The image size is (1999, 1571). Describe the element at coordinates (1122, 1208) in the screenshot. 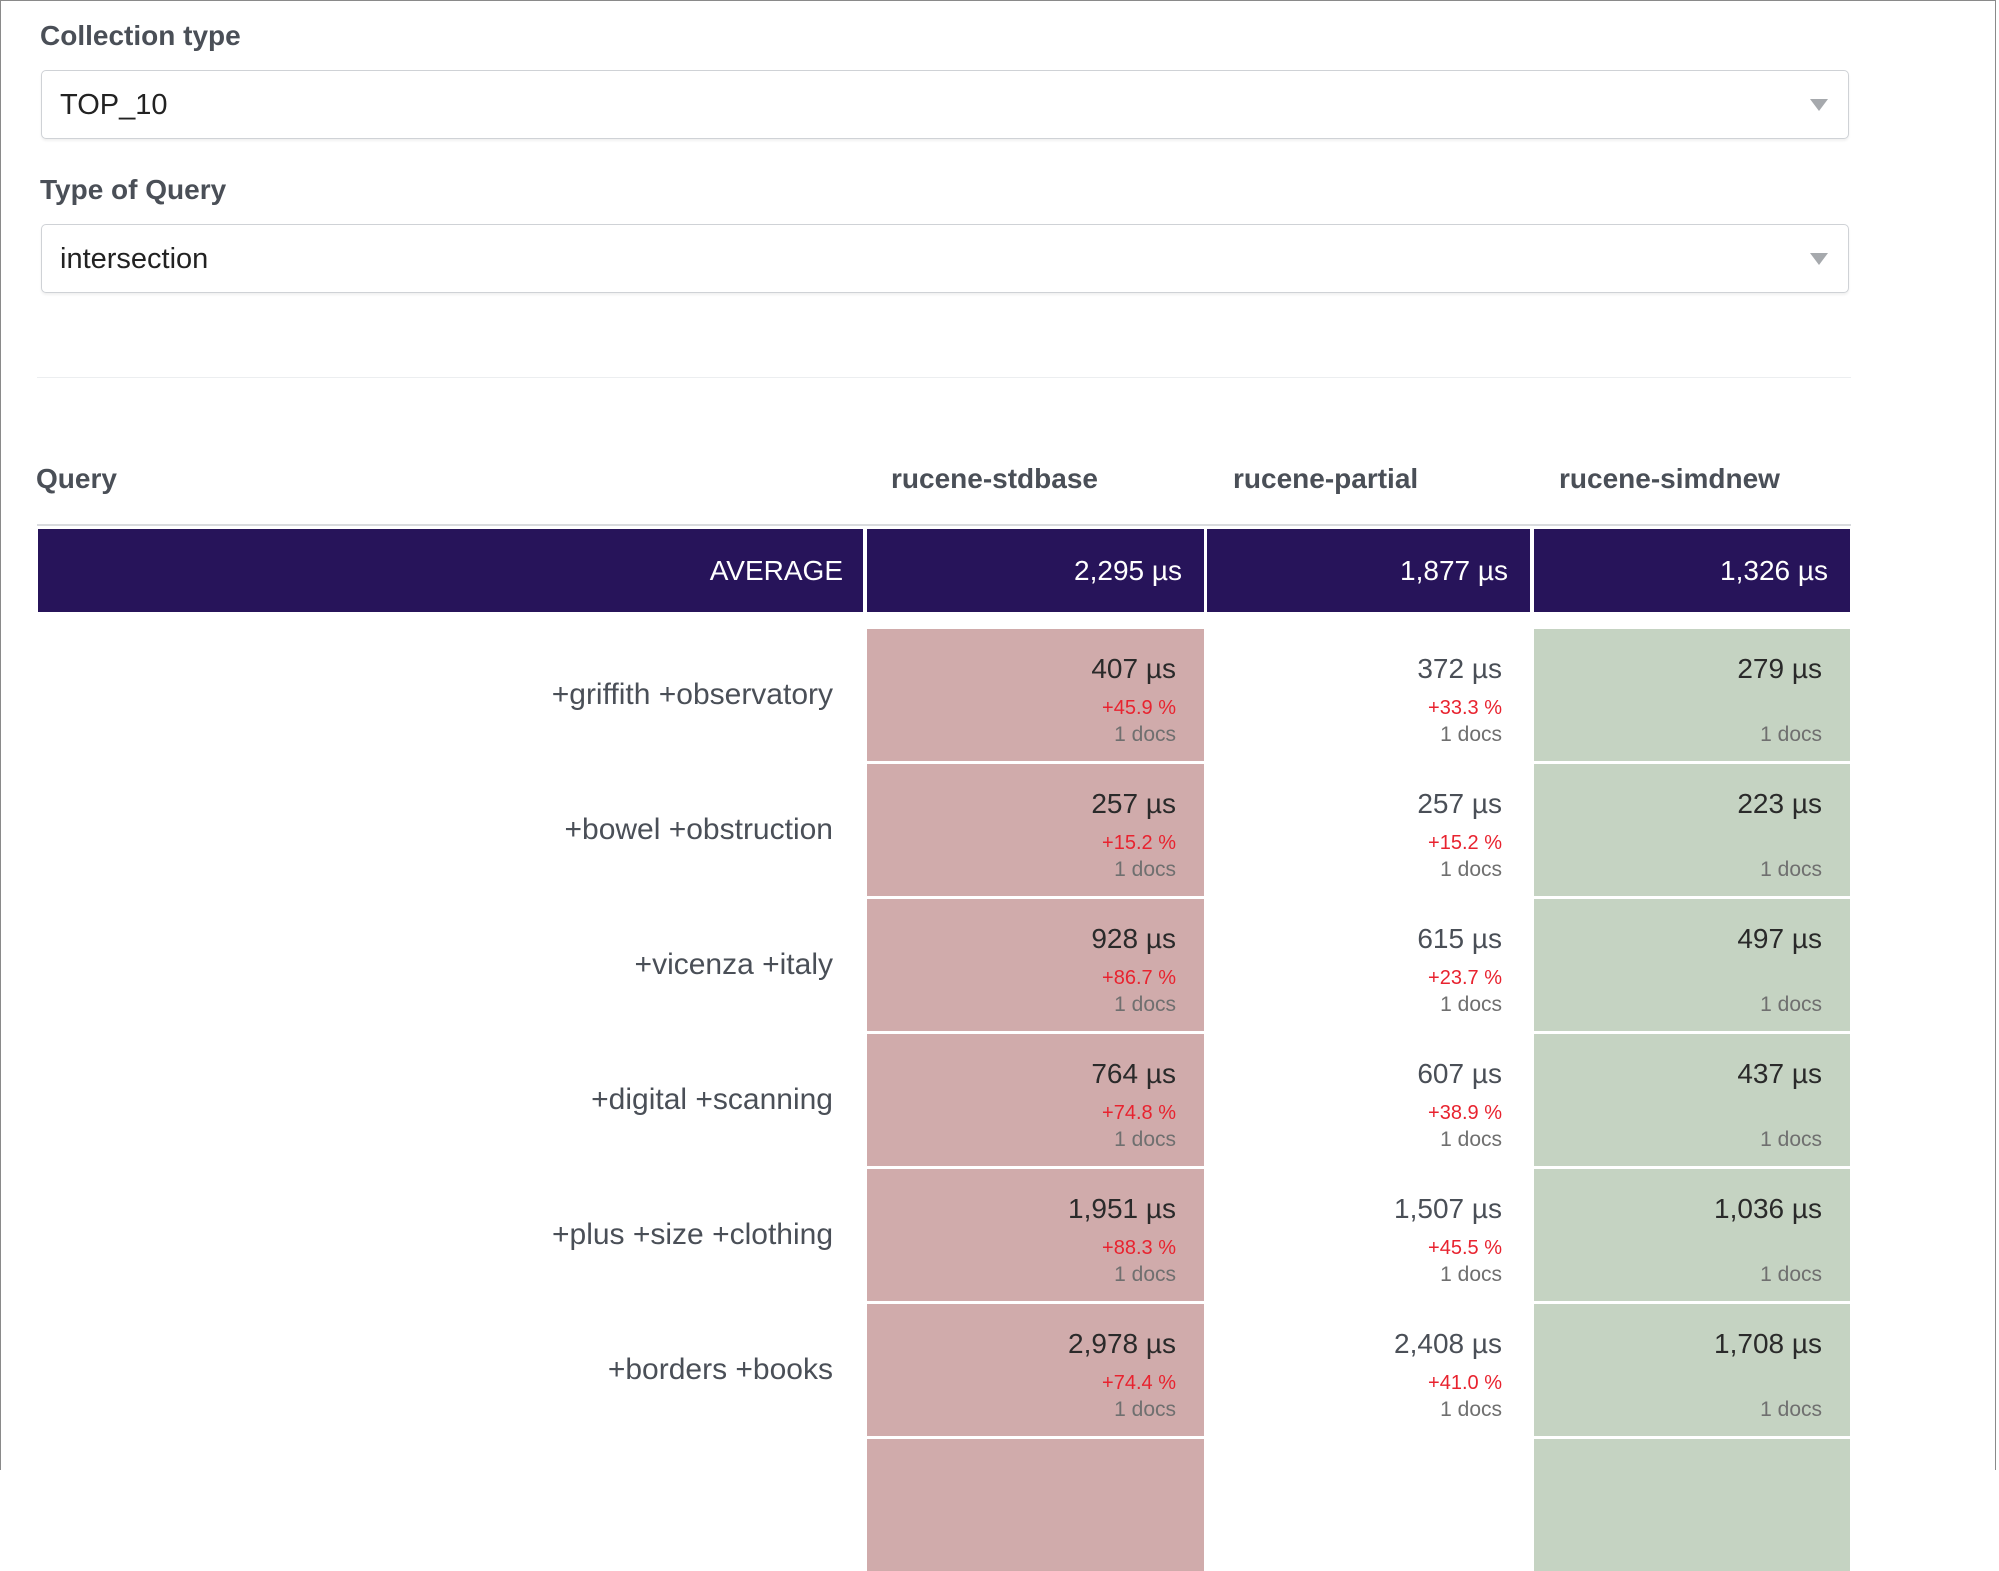

I see `time-value: 1,951 µs` at that location.